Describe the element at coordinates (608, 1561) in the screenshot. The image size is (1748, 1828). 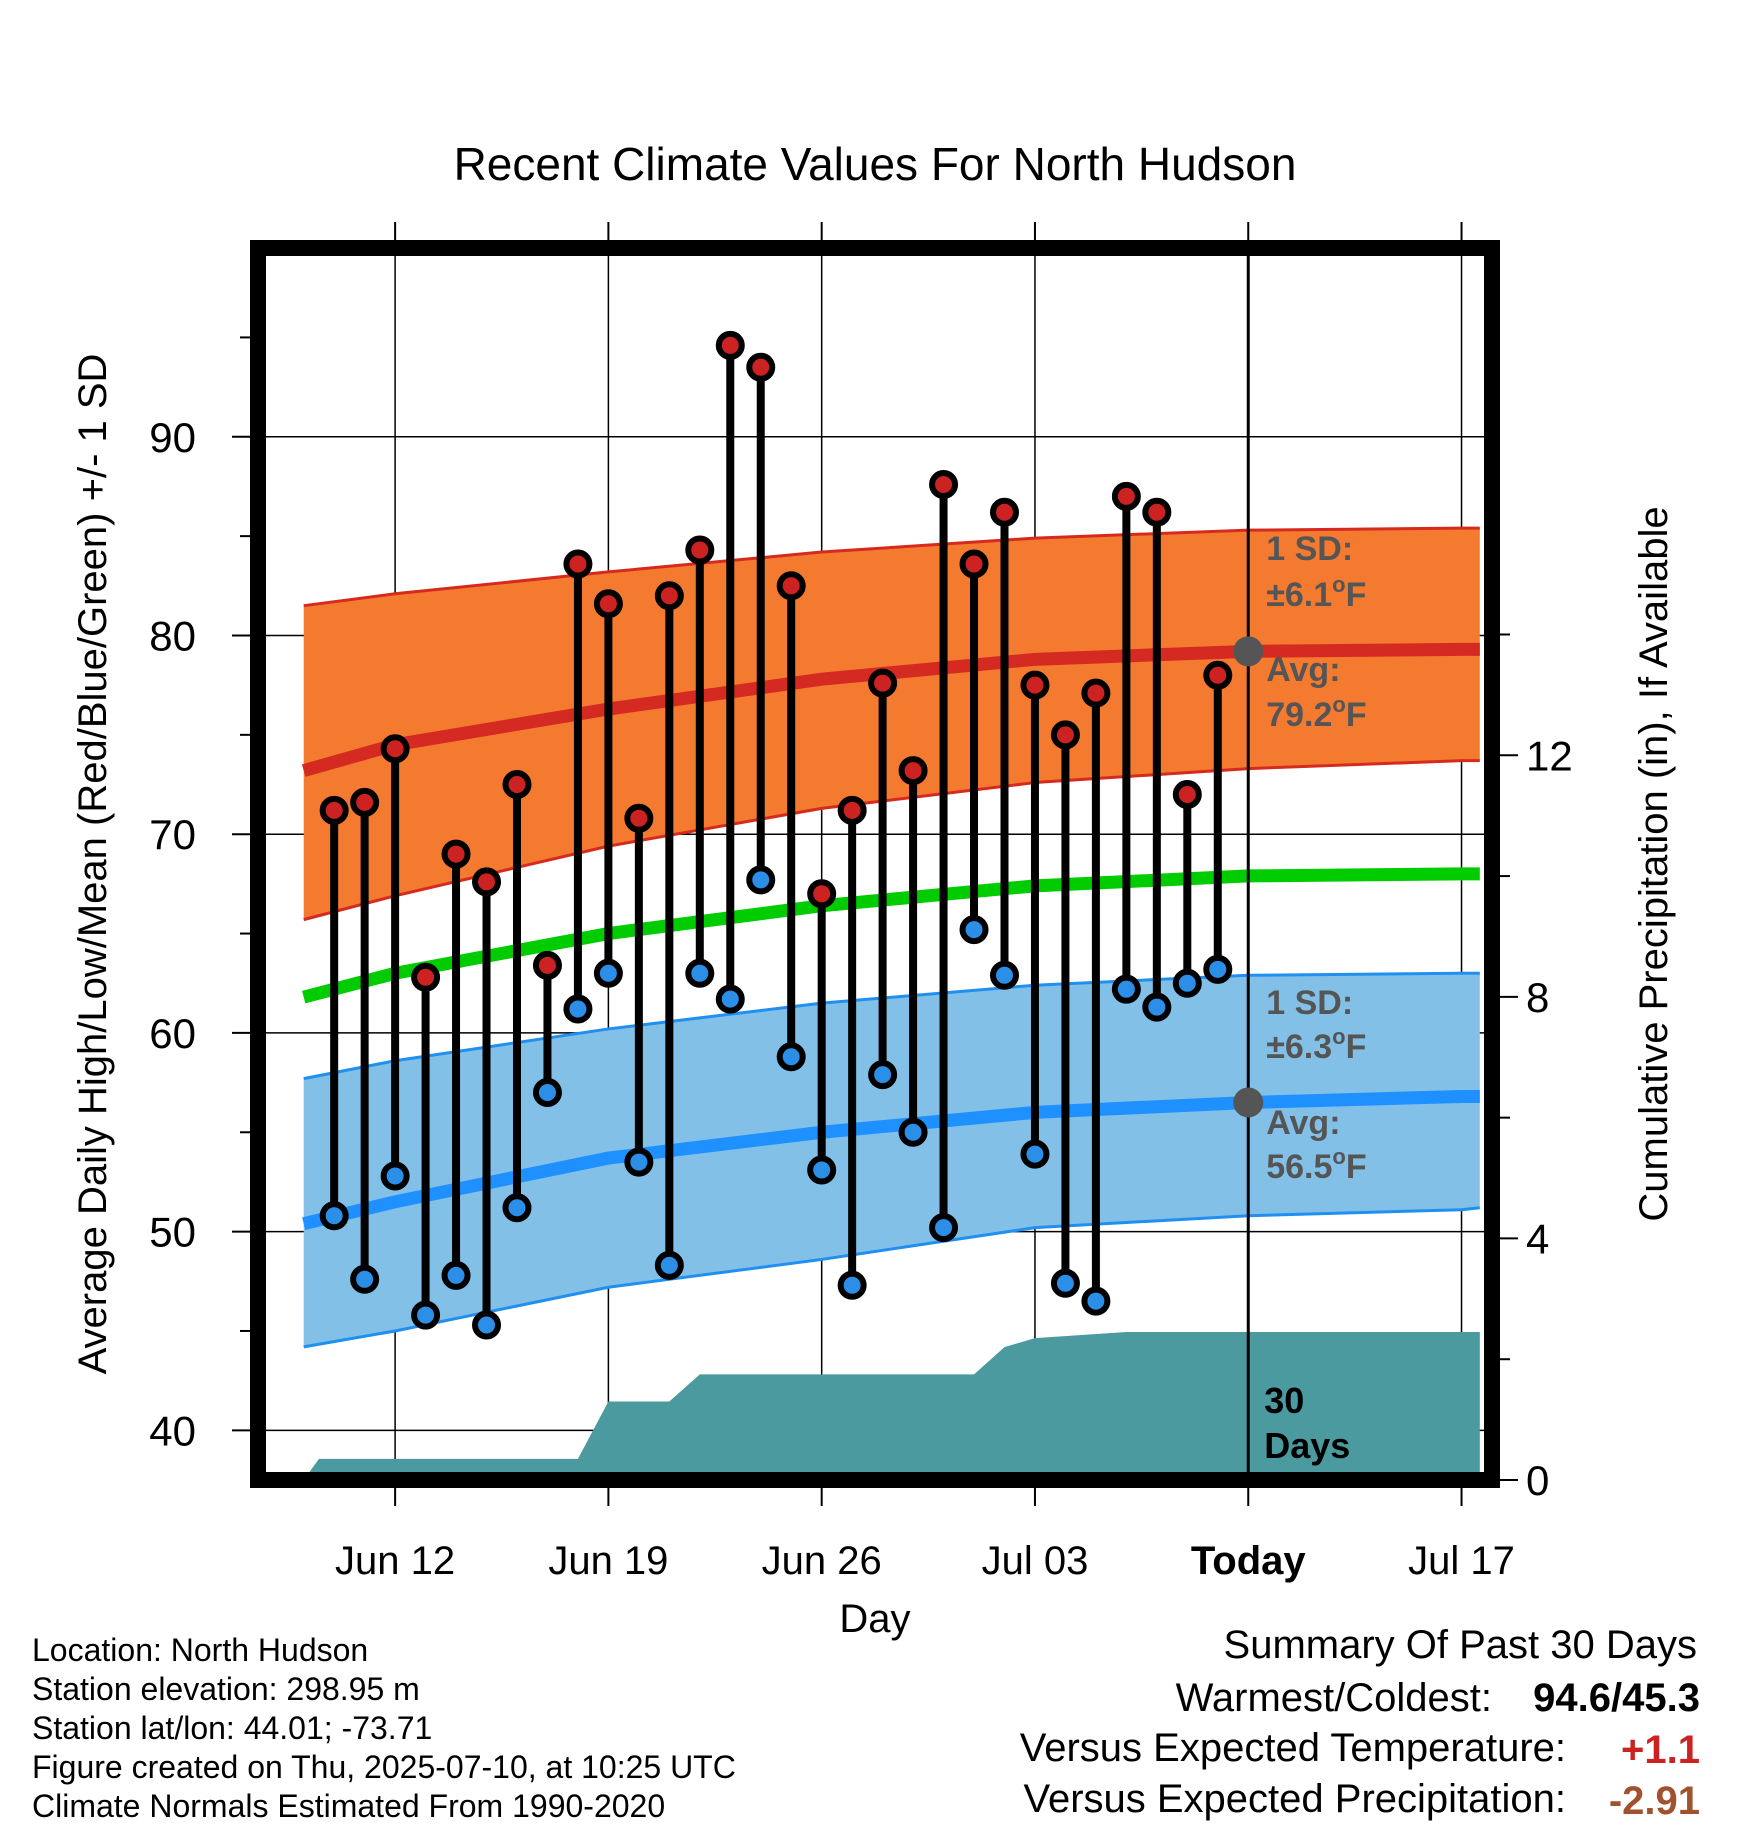
I see `x-tick-label: Jun 19` at that location.